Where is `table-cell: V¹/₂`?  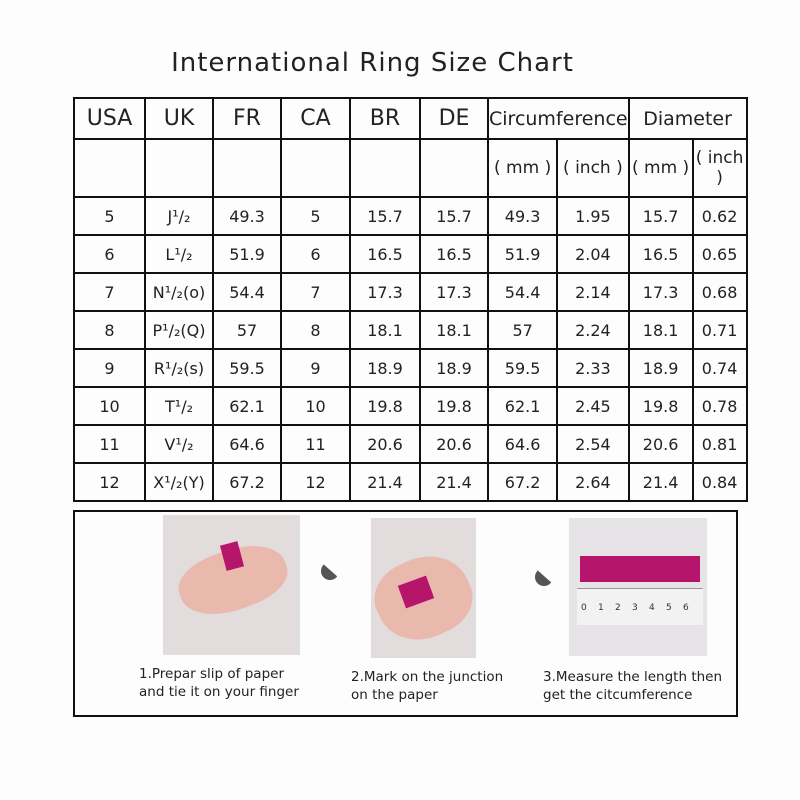 table-cell: V¹/₂ is located at coordinates (179, 444).